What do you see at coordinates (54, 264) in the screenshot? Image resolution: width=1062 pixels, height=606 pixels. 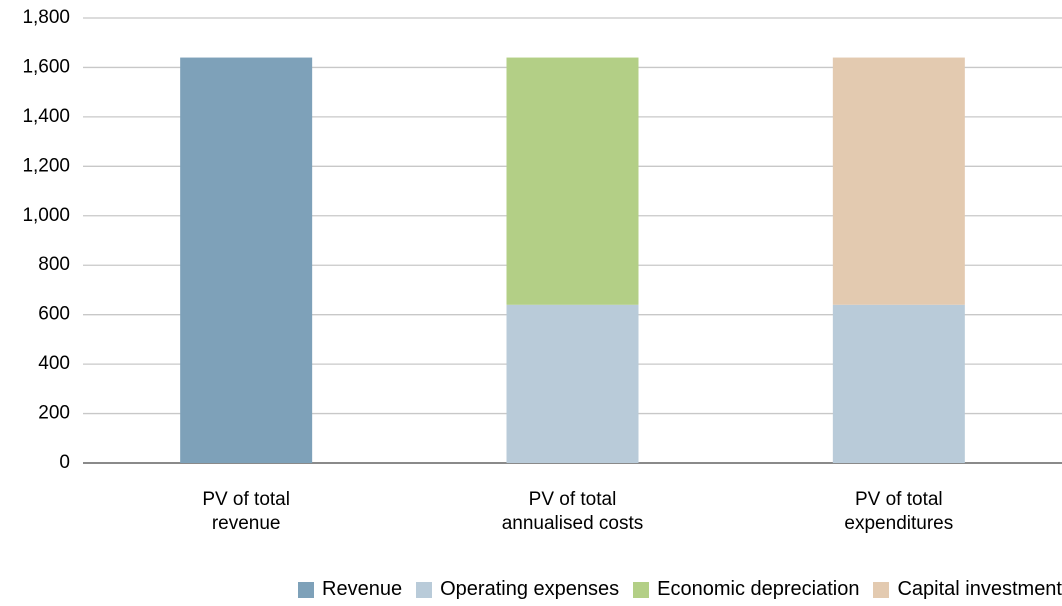 I see `y-tick-label: 800` at bounding box center [54, 264].